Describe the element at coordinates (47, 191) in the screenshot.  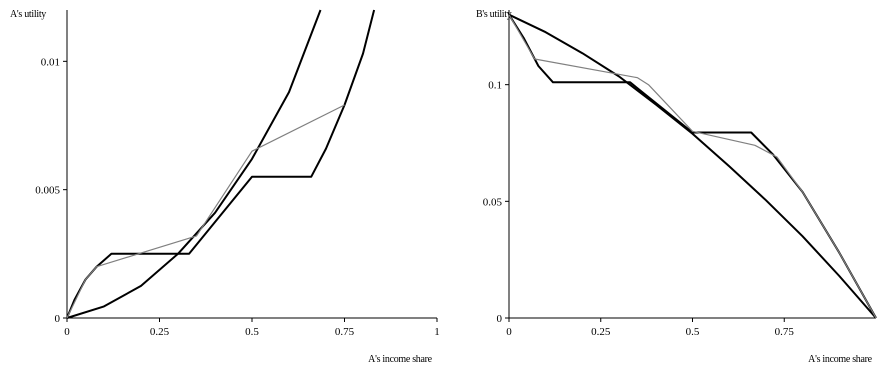
I see `y-tick-label: 0.005` at that location.